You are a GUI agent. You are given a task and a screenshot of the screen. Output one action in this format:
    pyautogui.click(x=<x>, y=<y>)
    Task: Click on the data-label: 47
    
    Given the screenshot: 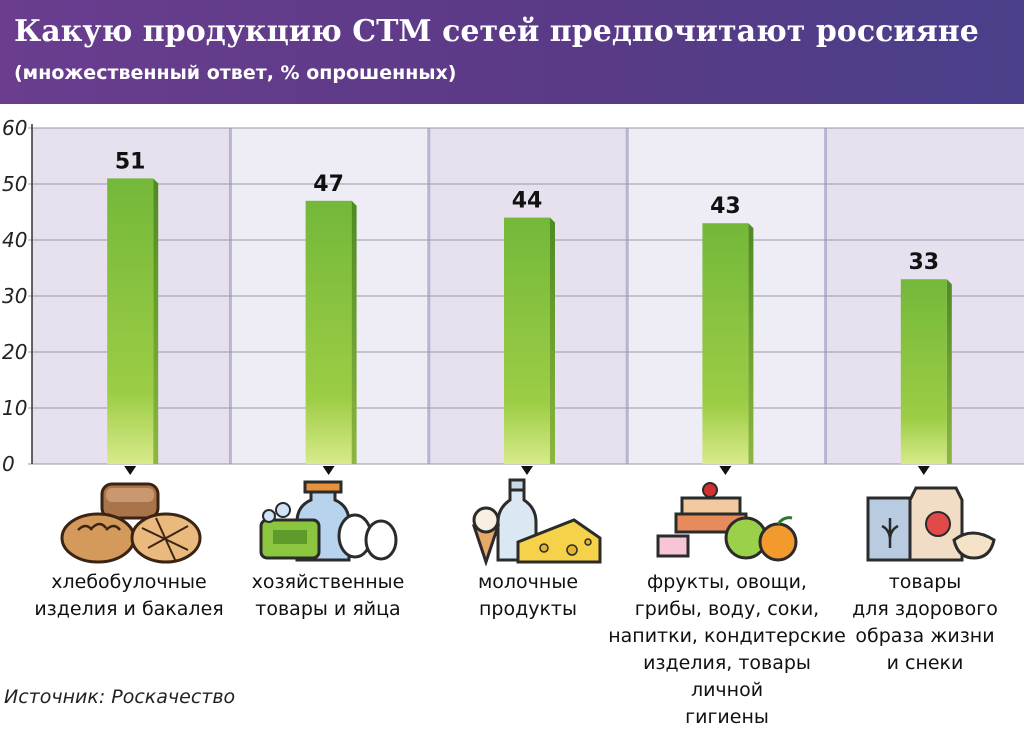 What is the action you would take?
    pyautogui.click(x=328, y=184)
    